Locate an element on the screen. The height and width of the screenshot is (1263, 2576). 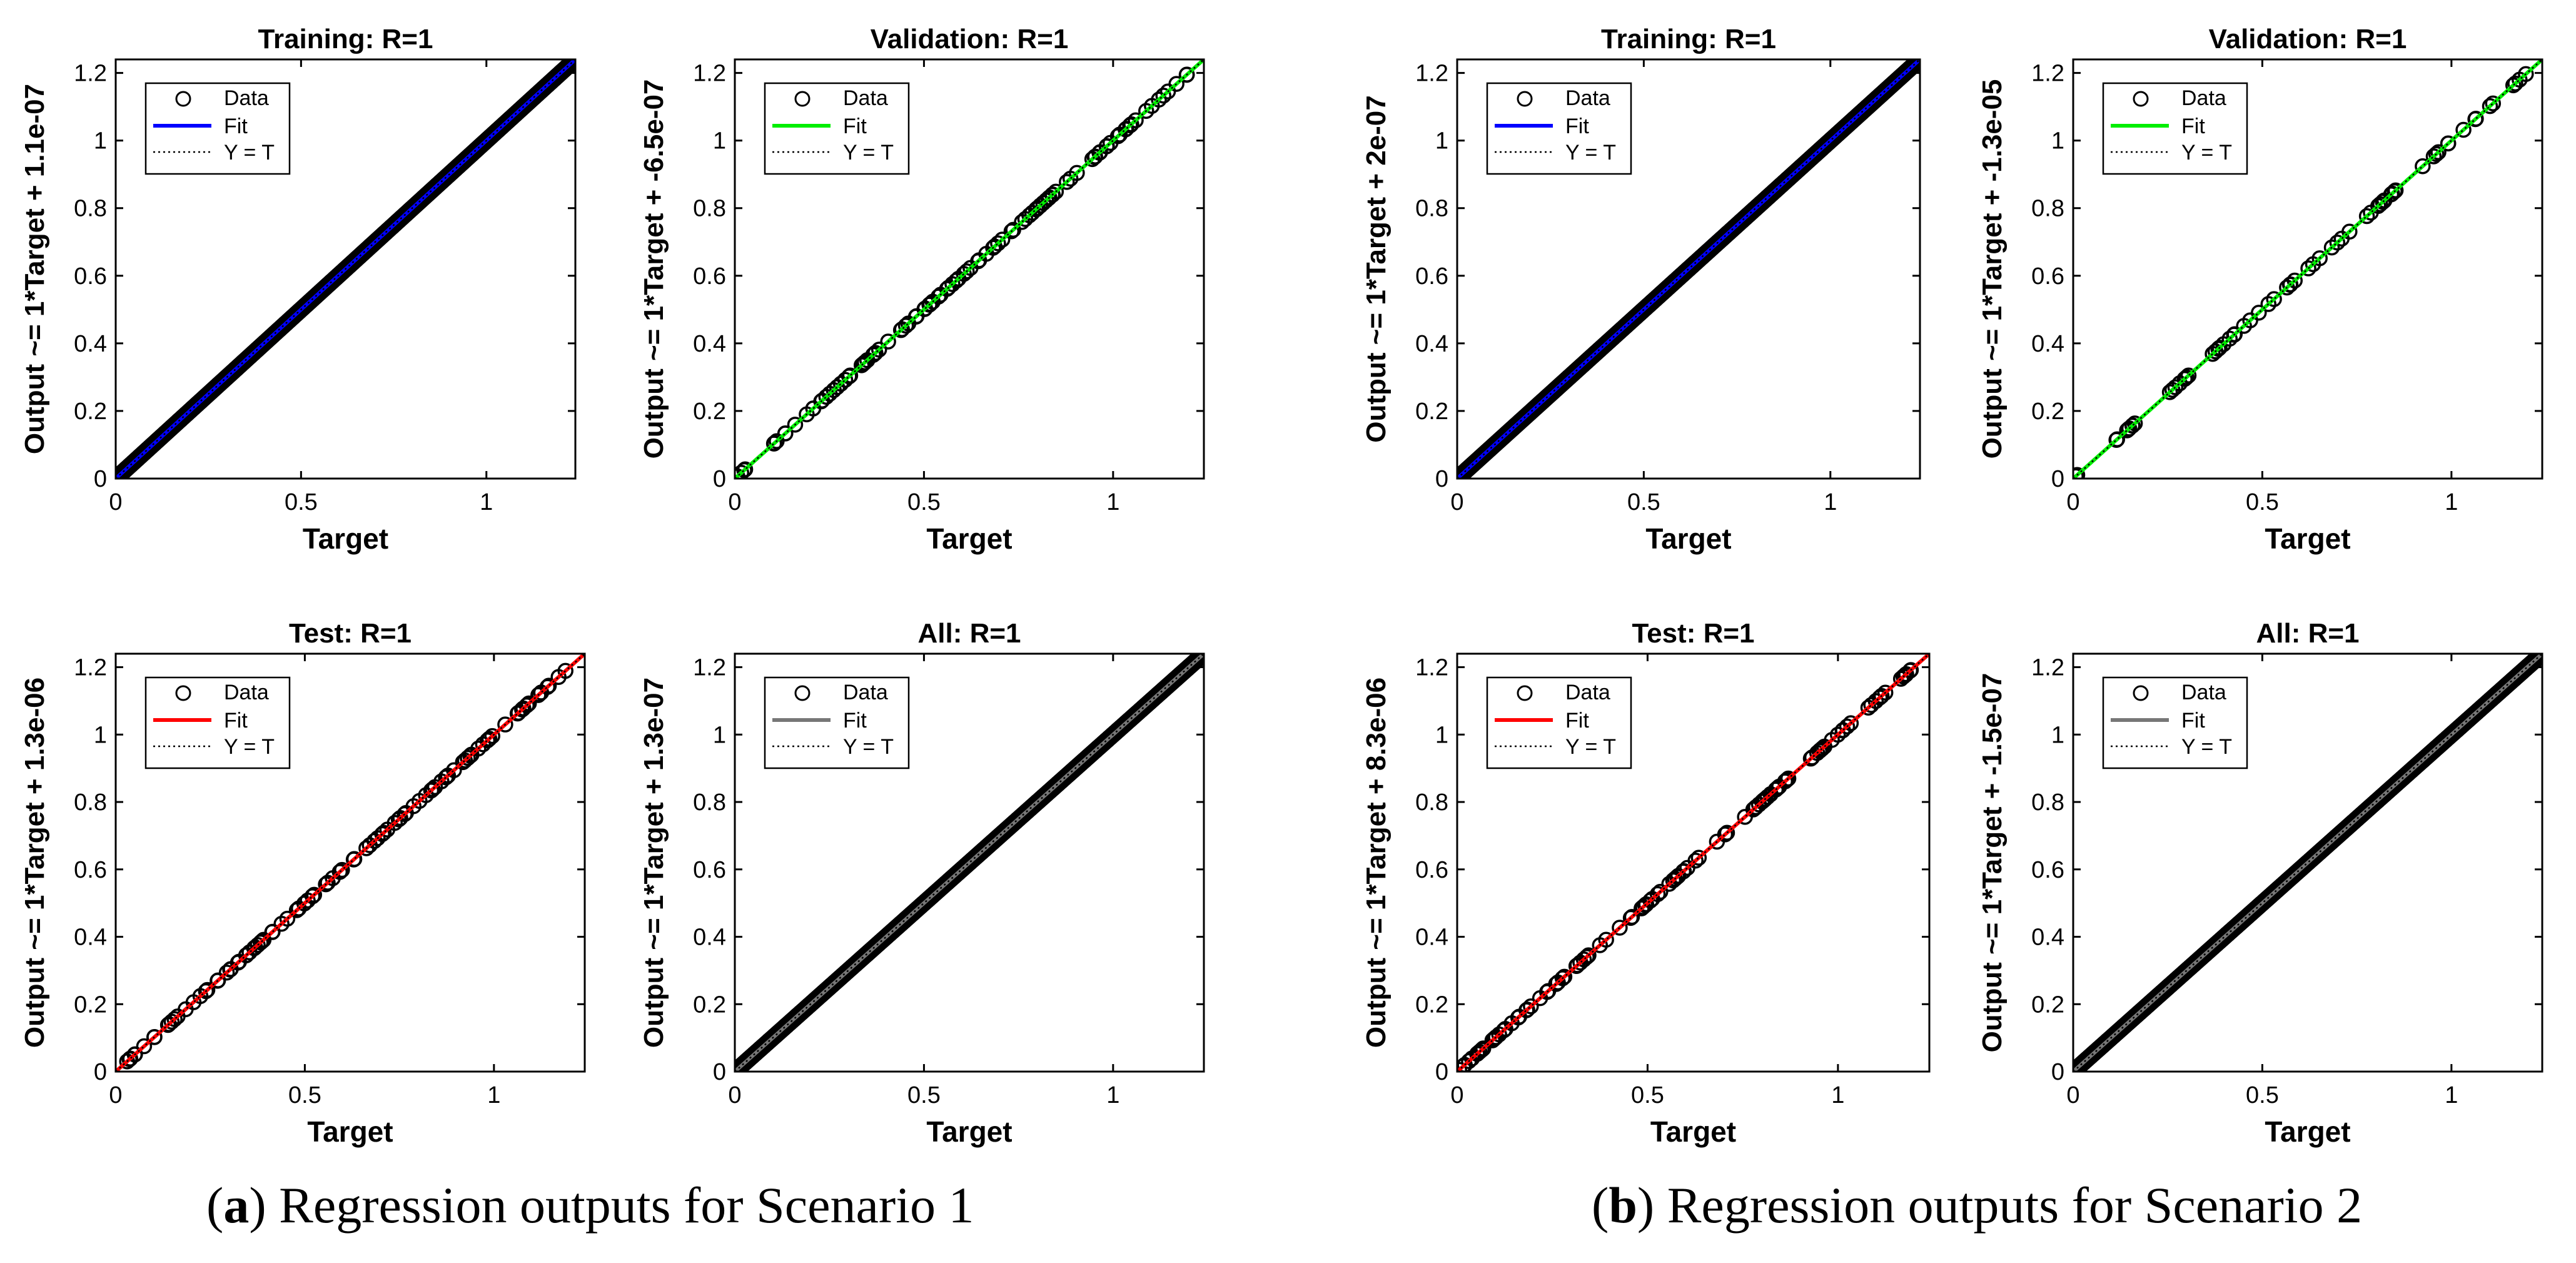
y-tick-label: 0.2 is located at coordinates (2047, 411).